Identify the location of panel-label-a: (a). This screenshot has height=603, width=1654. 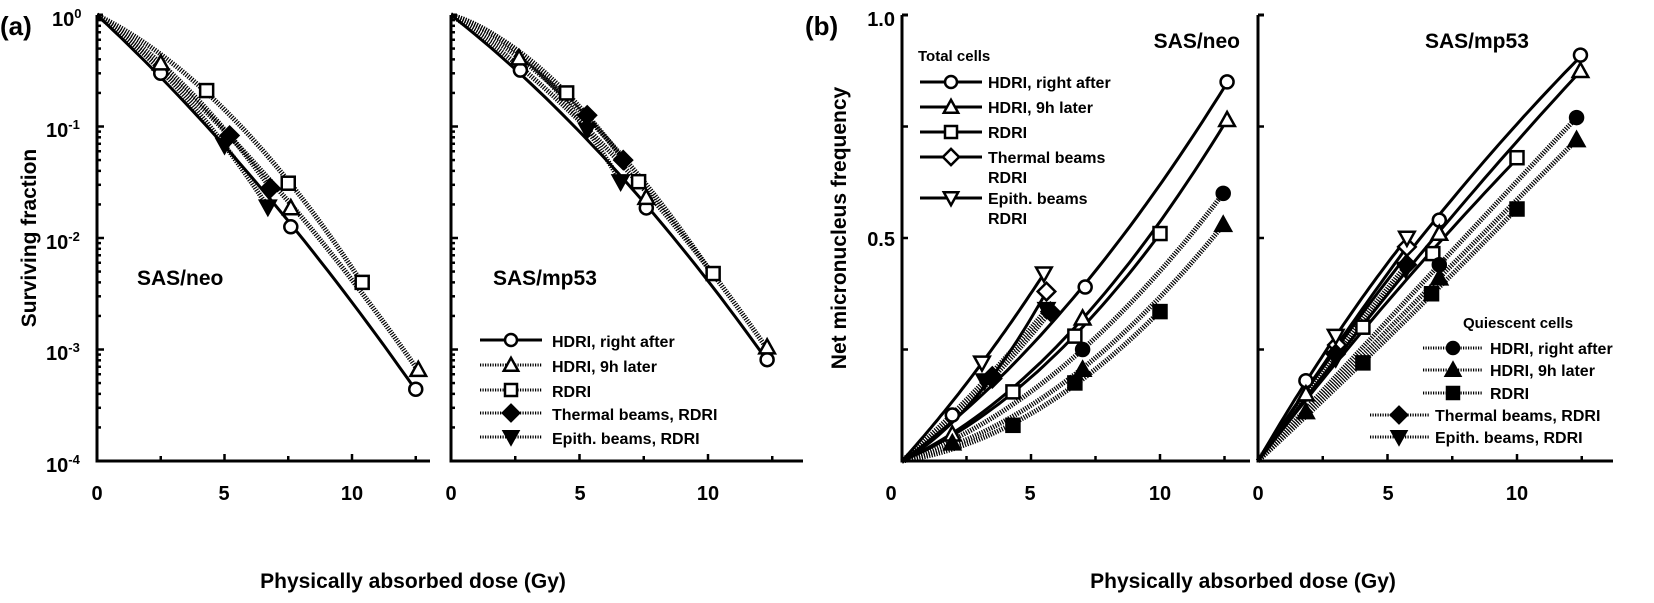
(16, 26).